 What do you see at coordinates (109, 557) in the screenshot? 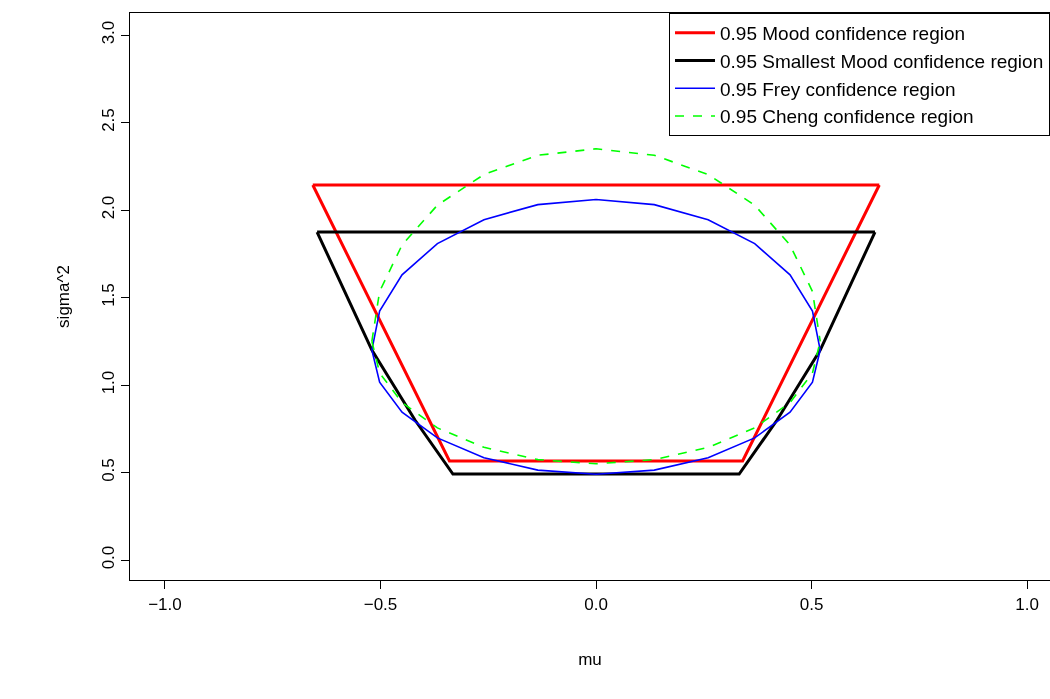
I see `y-tick-label: 0.0` at bounding box center [109, 557].